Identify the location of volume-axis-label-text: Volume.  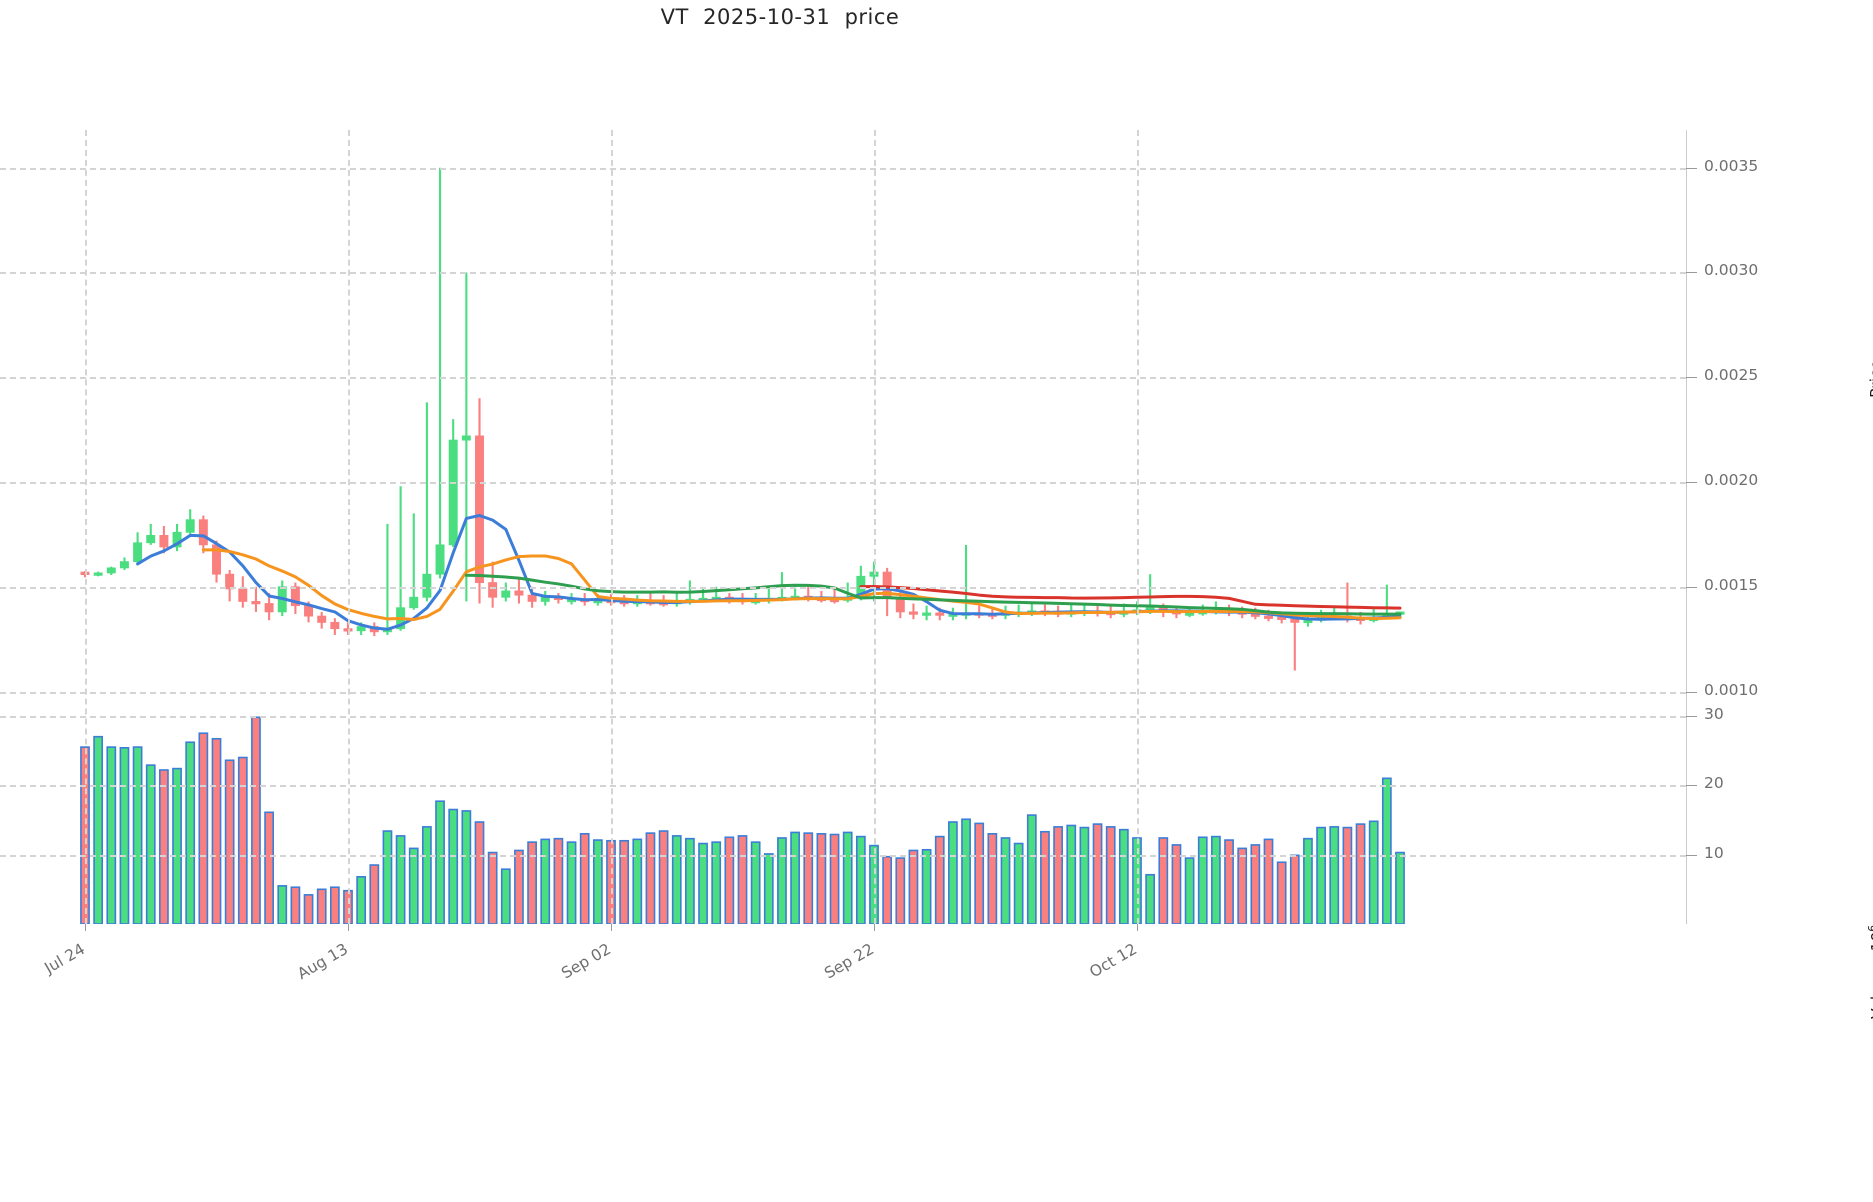
(1870, 990).